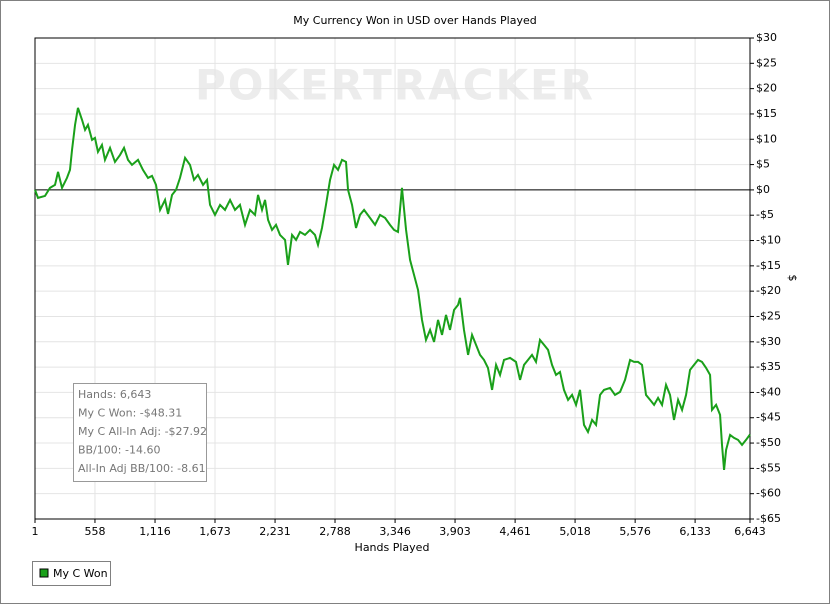  Describe the element at coordinates (455, 531) in the screenshot. I see `x-tick-label: 3,903` at that location.